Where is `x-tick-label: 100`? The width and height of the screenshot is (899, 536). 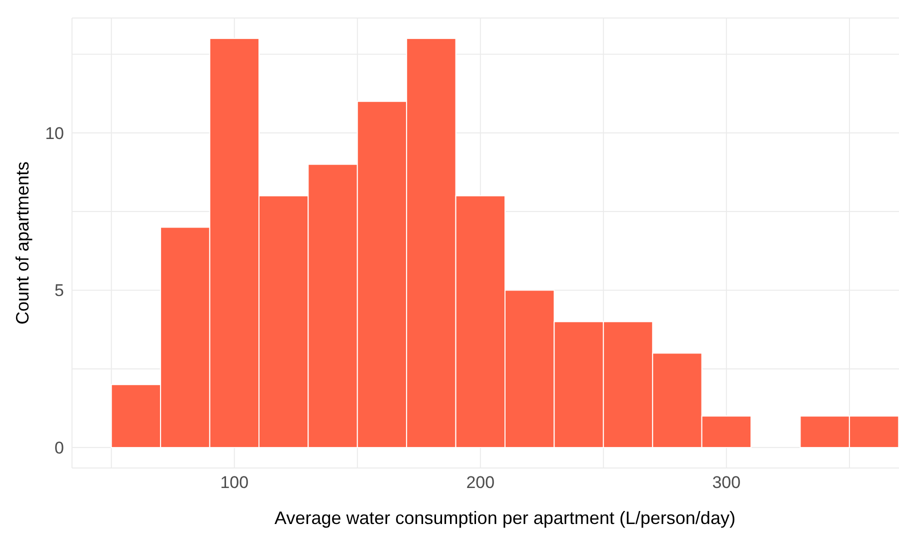
x-tick-label: 100 is located at coordinates (234, 482).